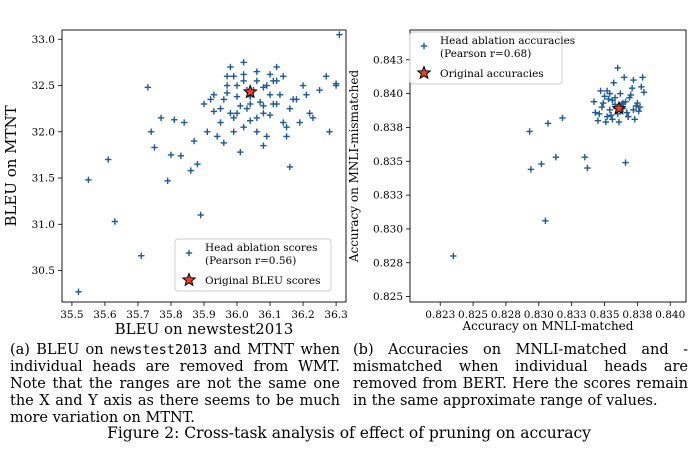 The height and width of the screenshot is (453, 698). Describe the element at coordinates (539, 315) in the screenshot. I see `x-tick-label: 0.830` at that location.